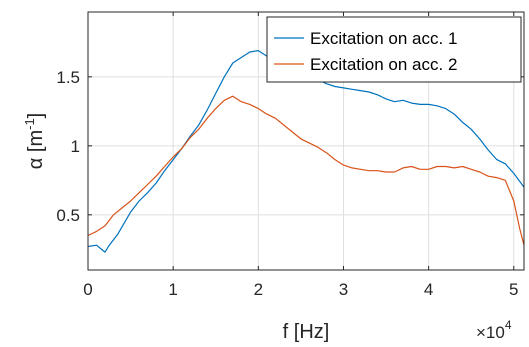 This screenshot has height=347, width=529. What do you see at coordinates (258, 289) in the screenshot?
I see `x-tick-label: 2` at bounding box center [258, 289].